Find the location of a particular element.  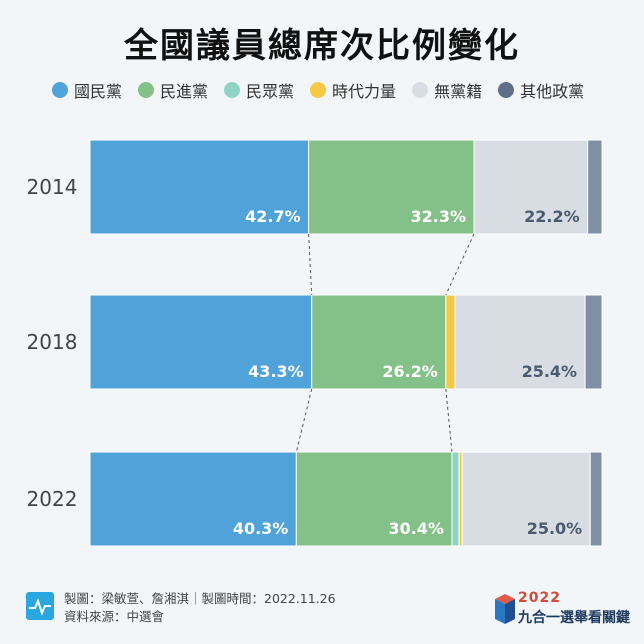

data-label: 42.7% is located at coordinates (273, 216).